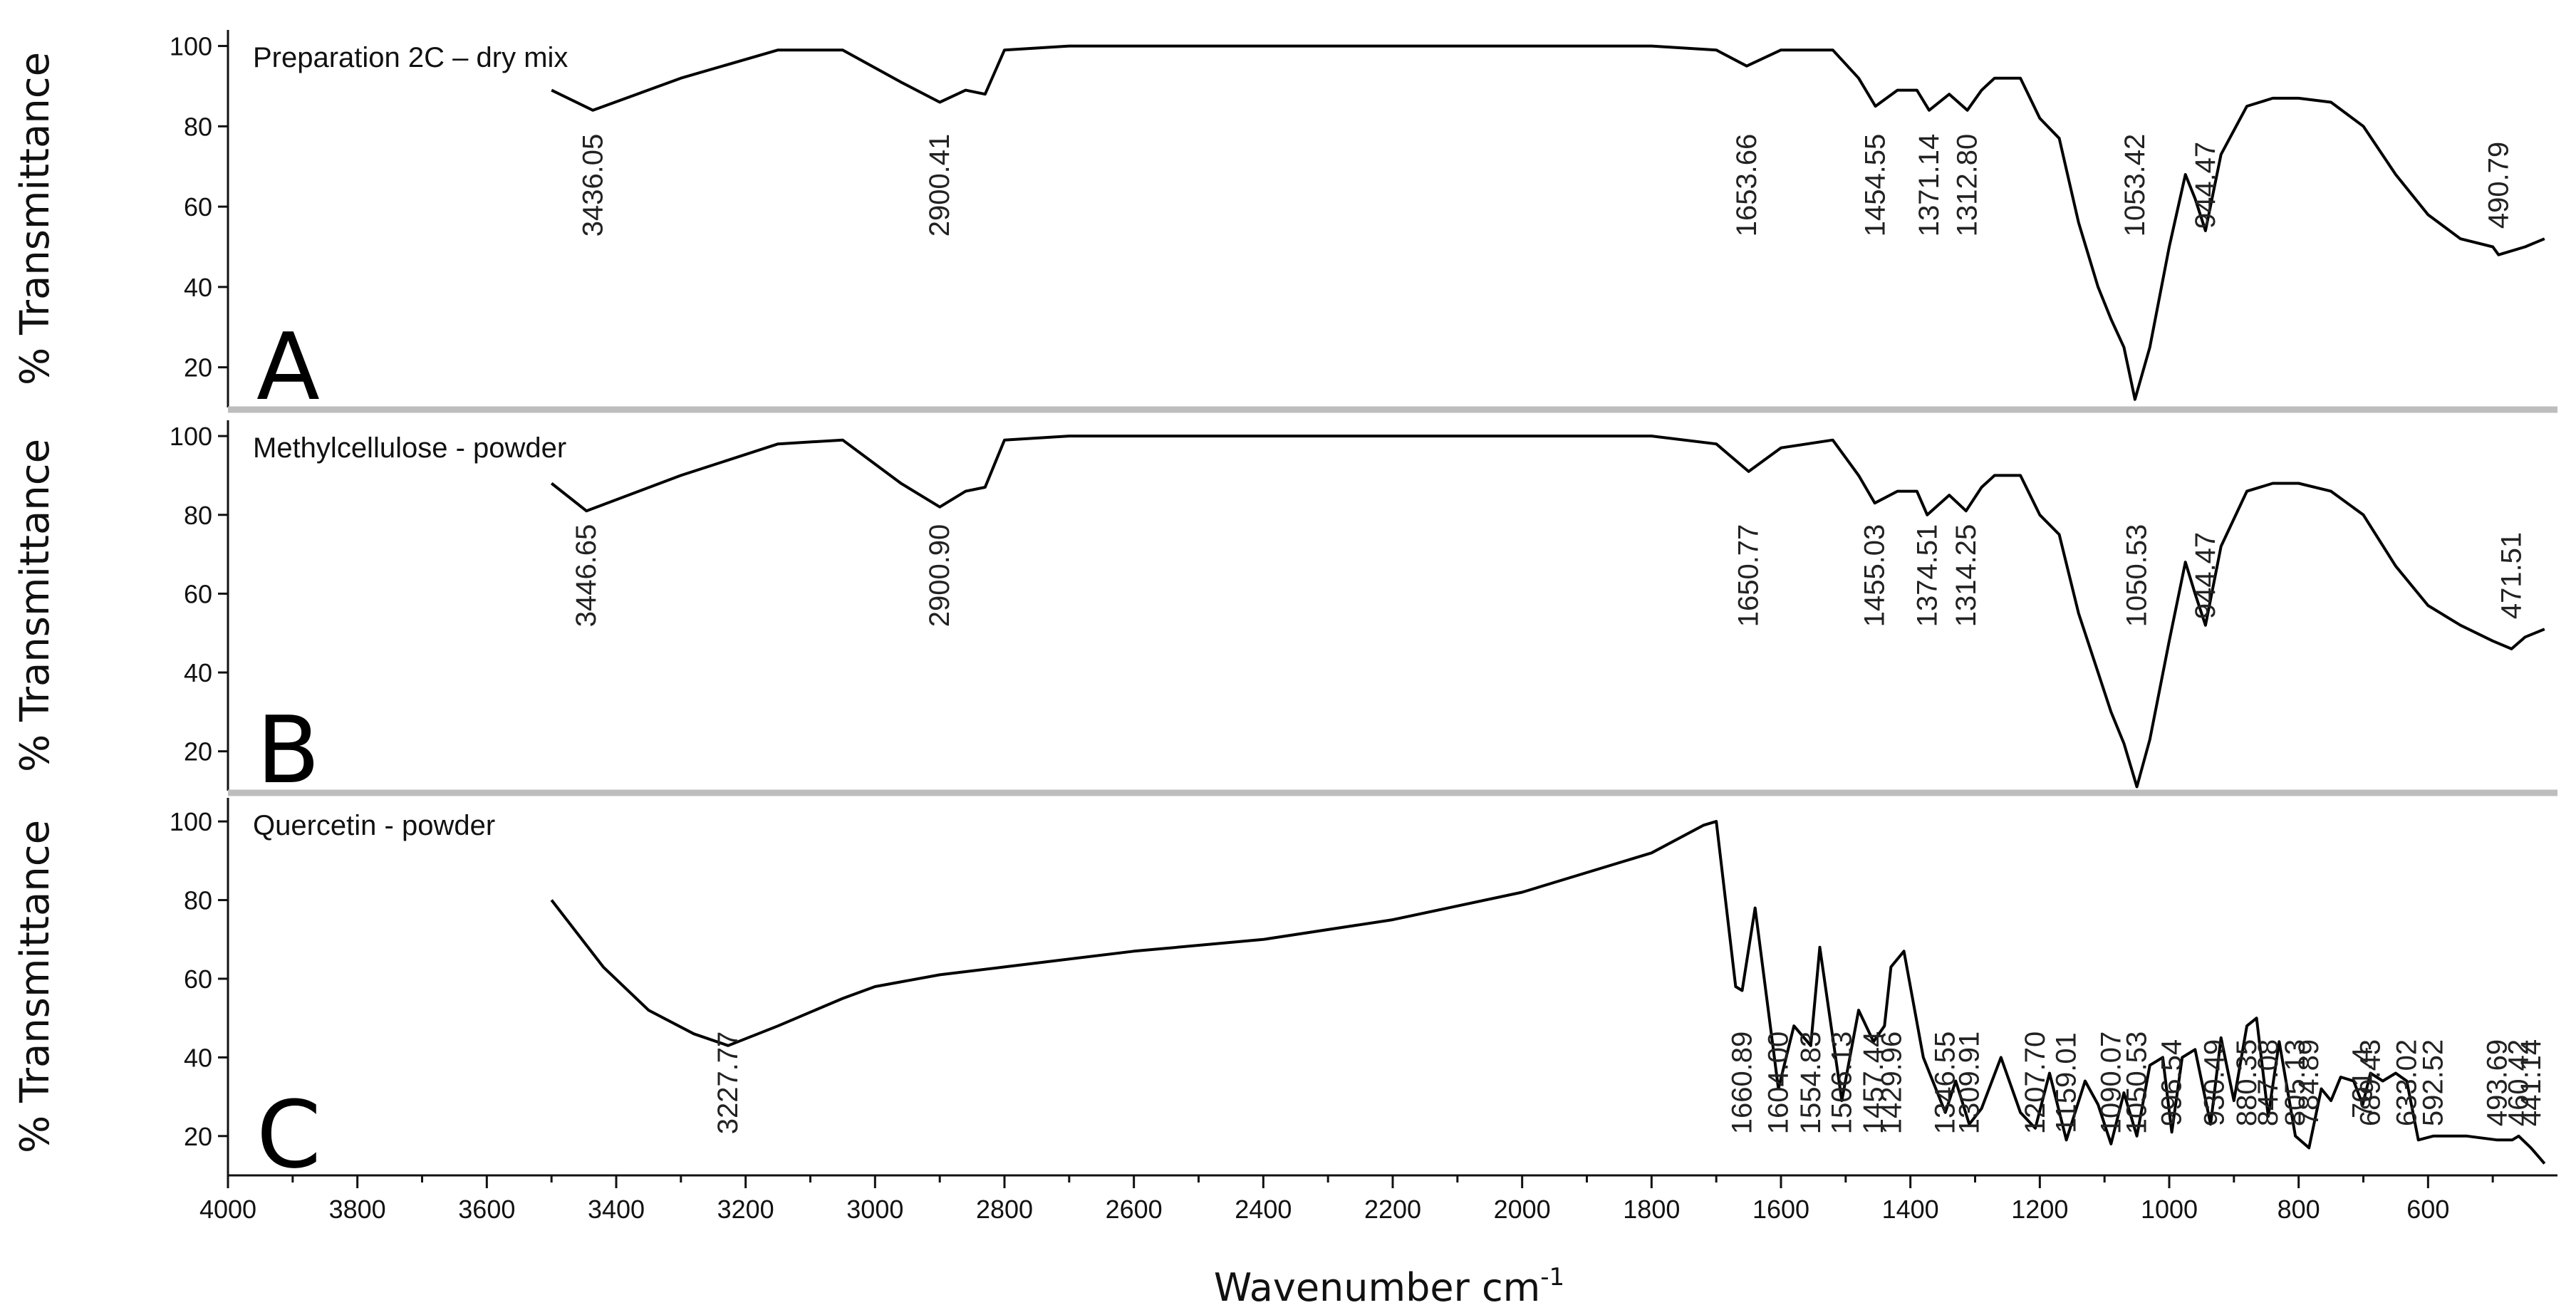 This screenshot has width=2576, height=1315. What do you see at coordinates (486, 1209) in the screenshot?
I see `x-tick-label: 3600` at bounding box center [486, 1209].